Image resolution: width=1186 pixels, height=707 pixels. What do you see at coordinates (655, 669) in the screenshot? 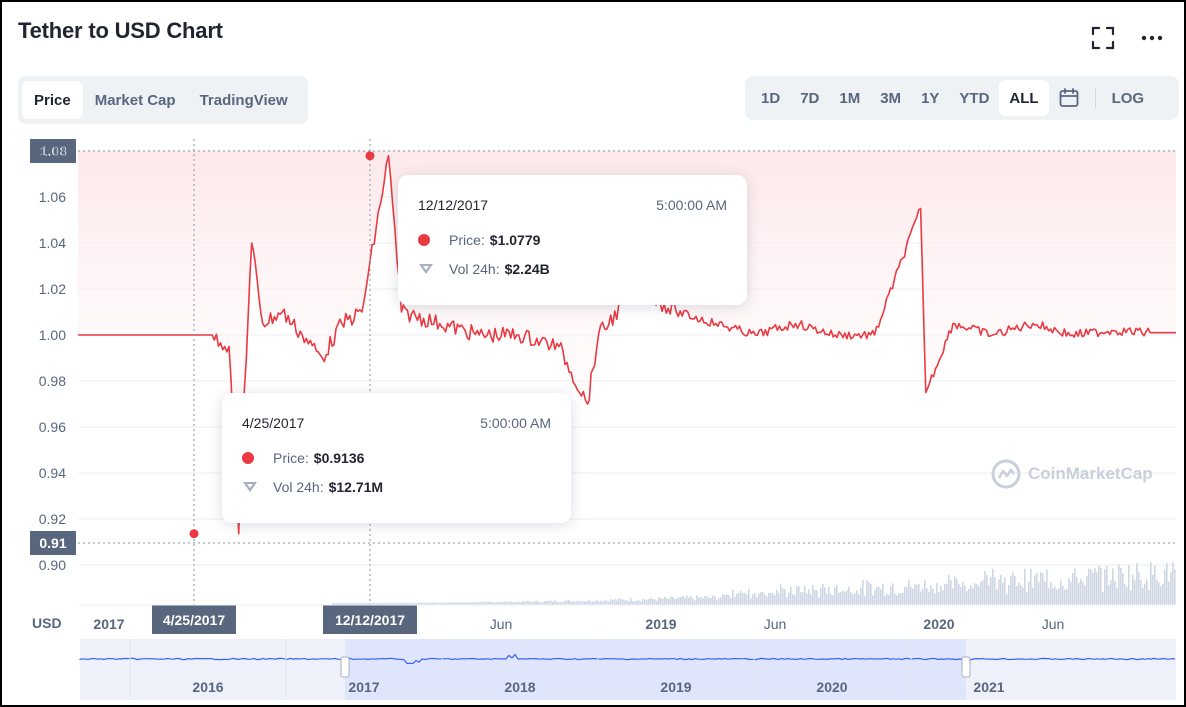
I see `navigator-selection` at bounding box center [655, 669].